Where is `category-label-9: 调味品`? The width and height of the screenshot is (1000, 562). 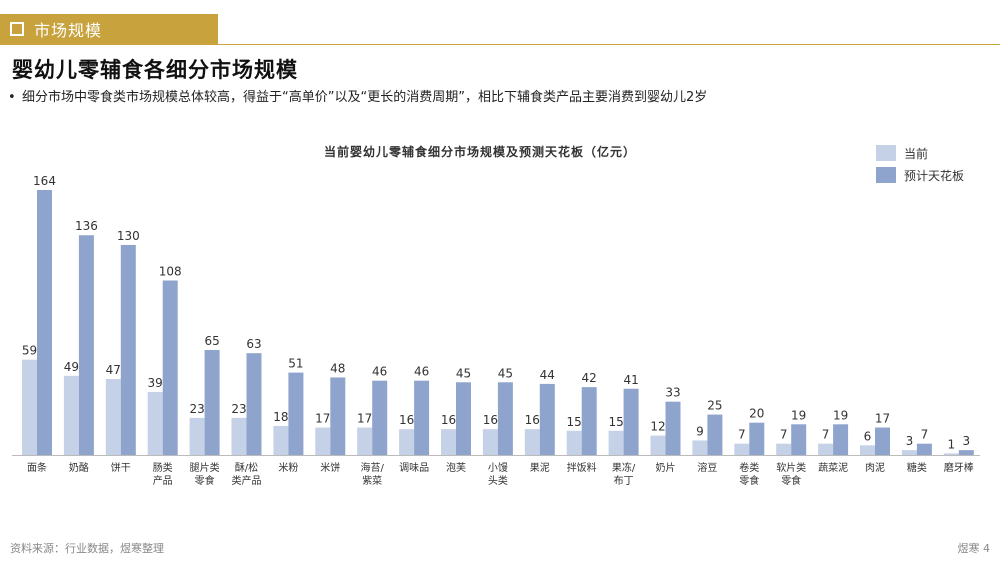
category-label-9: 调味品 is located at coordinates (414, 468).